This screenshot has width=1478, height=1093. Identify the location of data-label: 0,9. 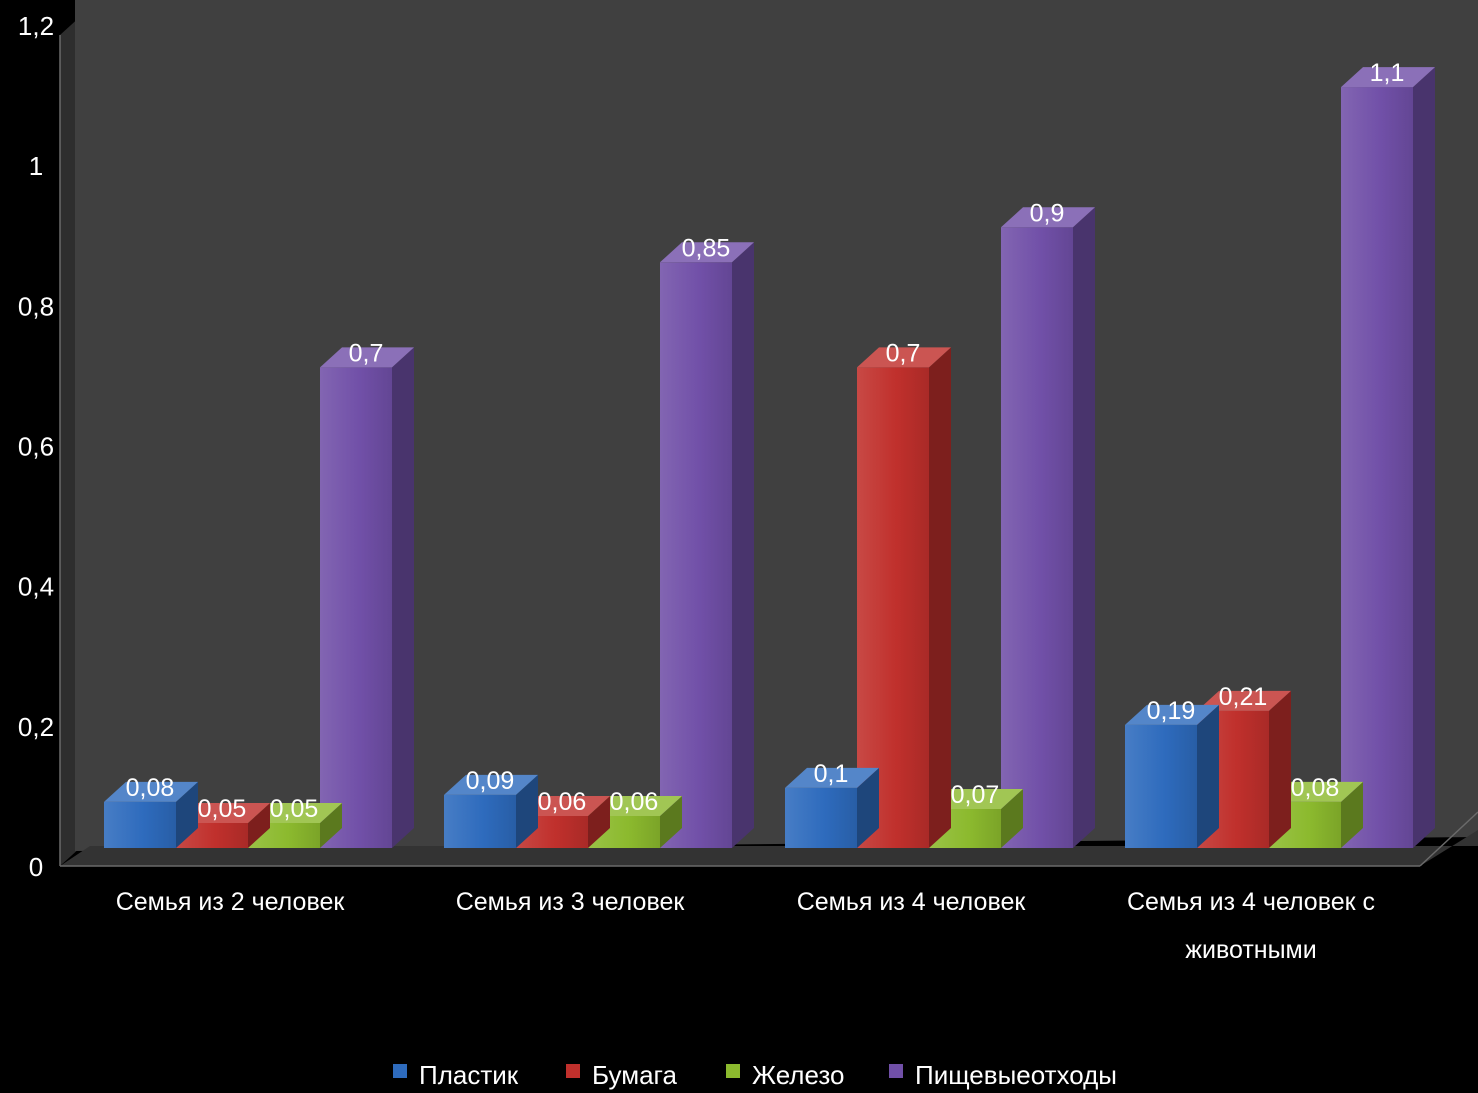
(1047, 213).